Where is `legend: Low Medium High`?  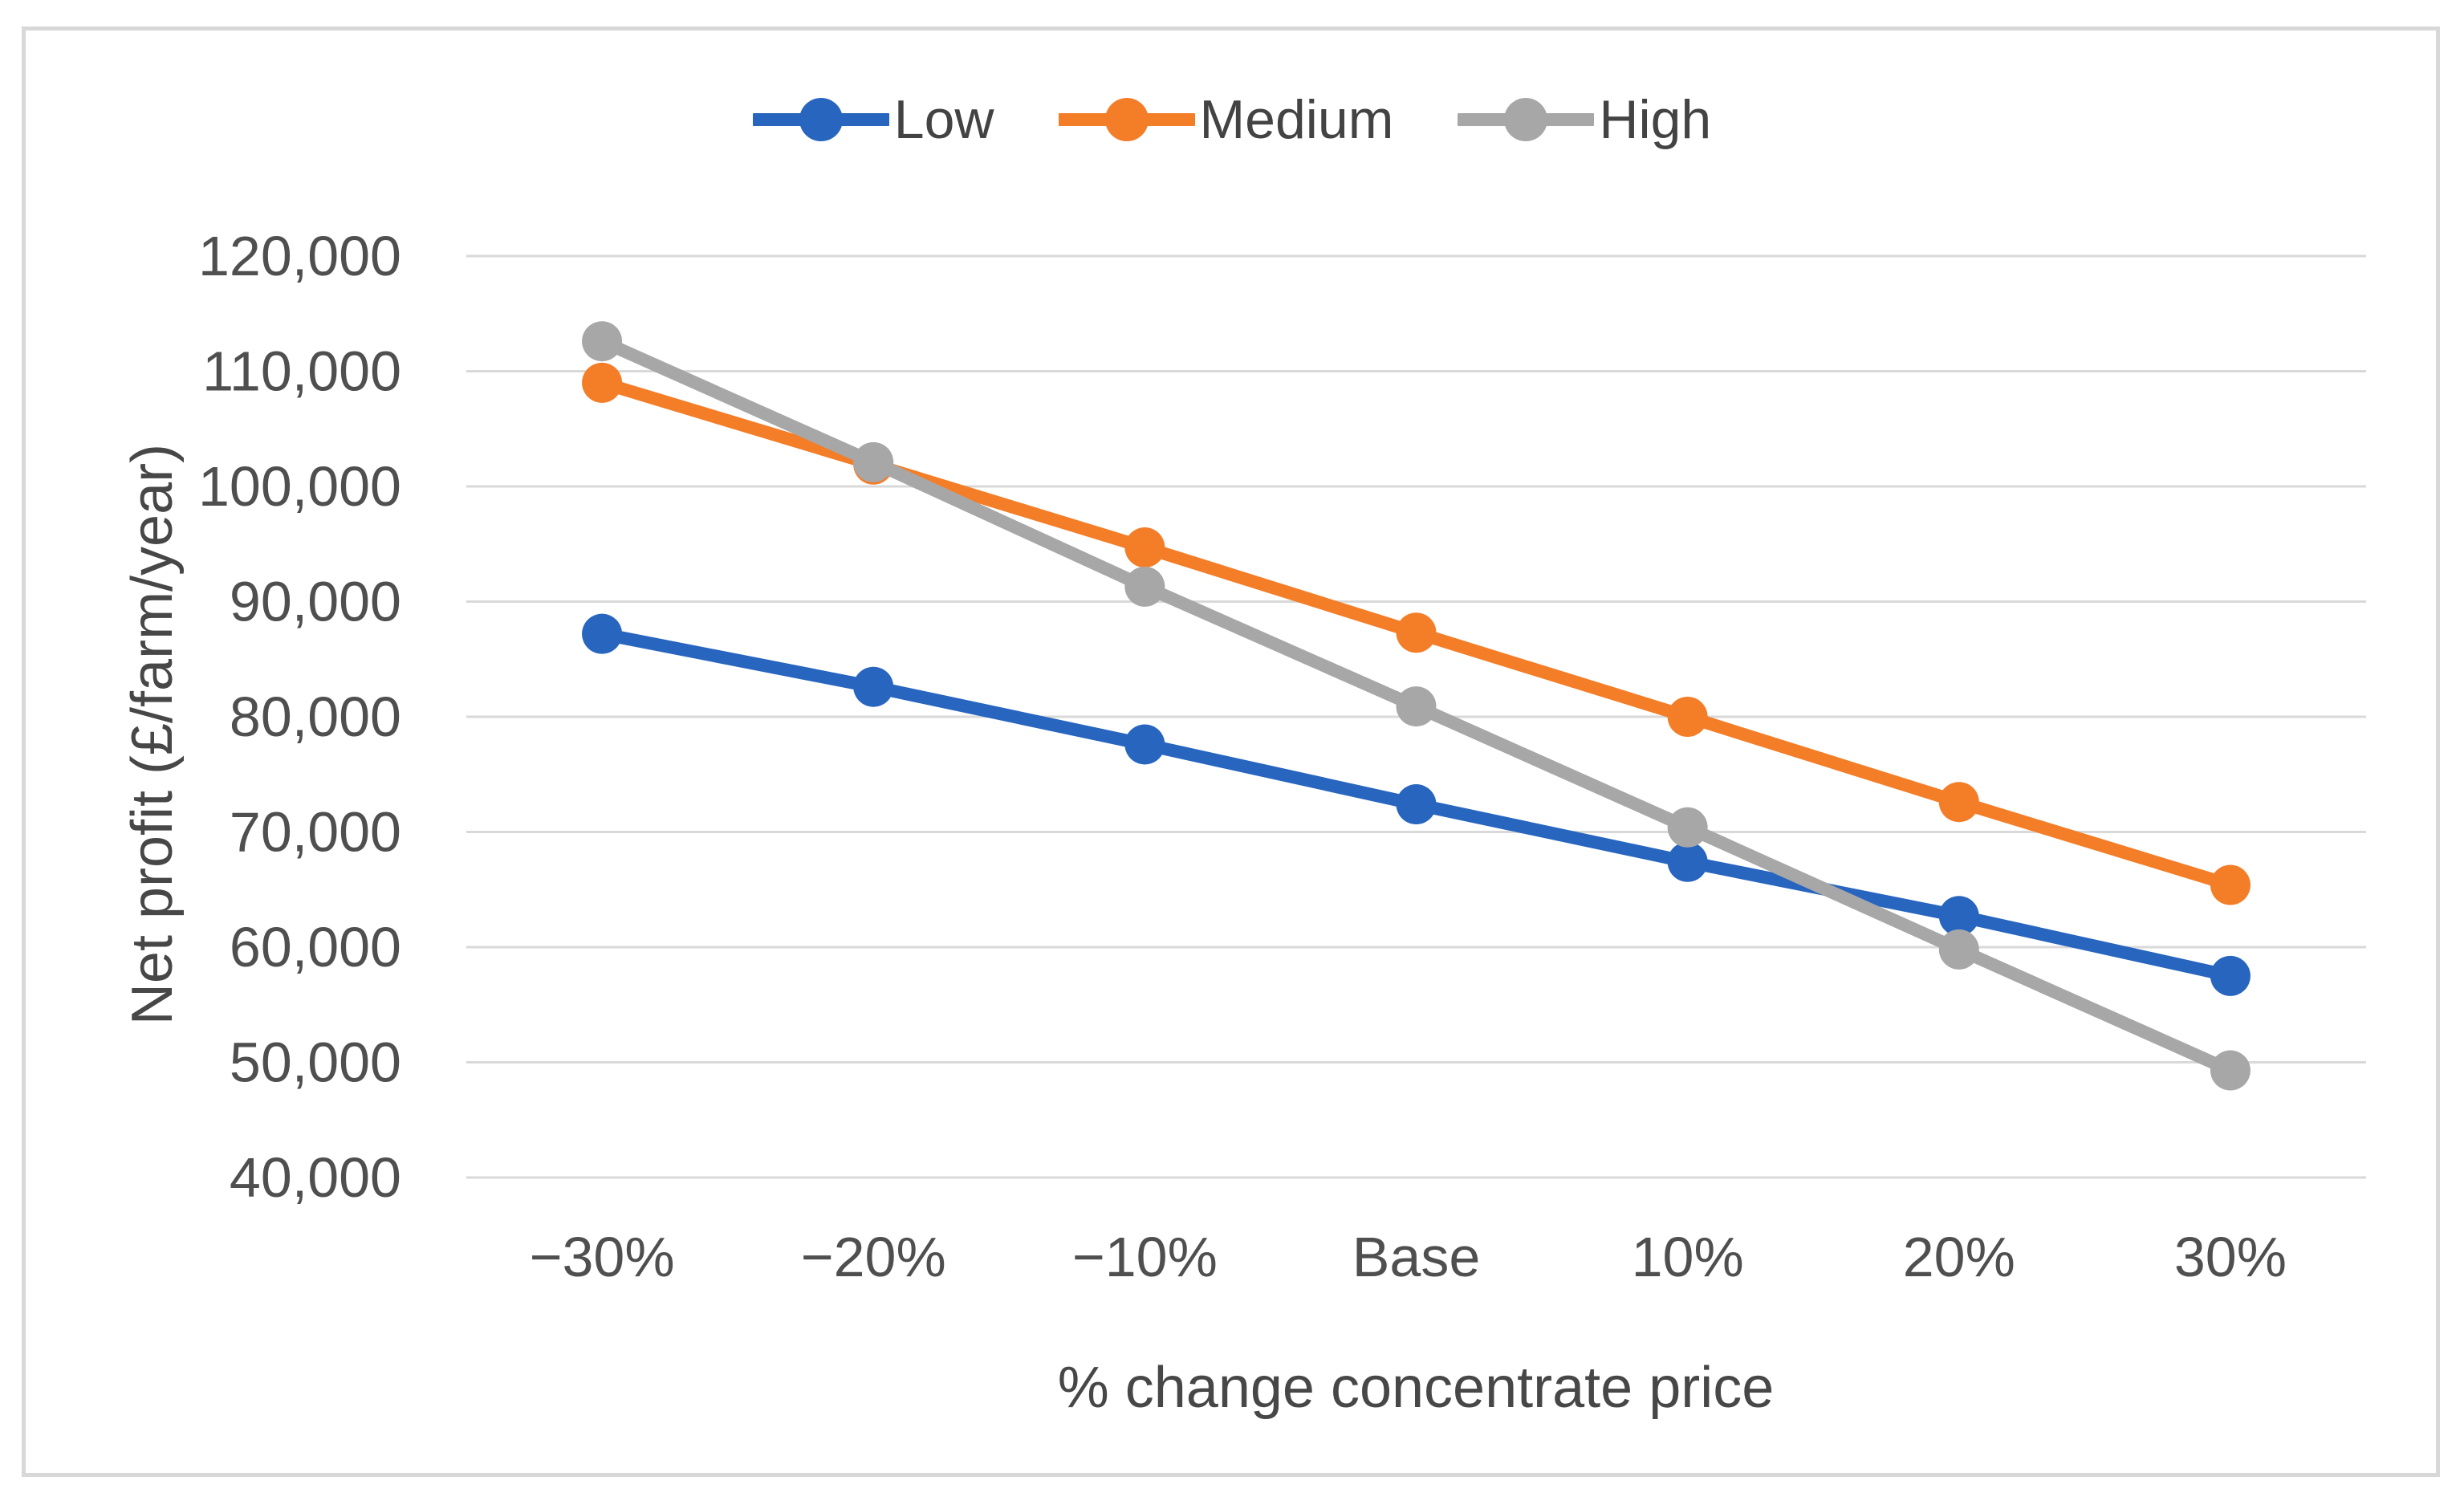 legend: Low Medium High is located at coordinates (1232, 119).